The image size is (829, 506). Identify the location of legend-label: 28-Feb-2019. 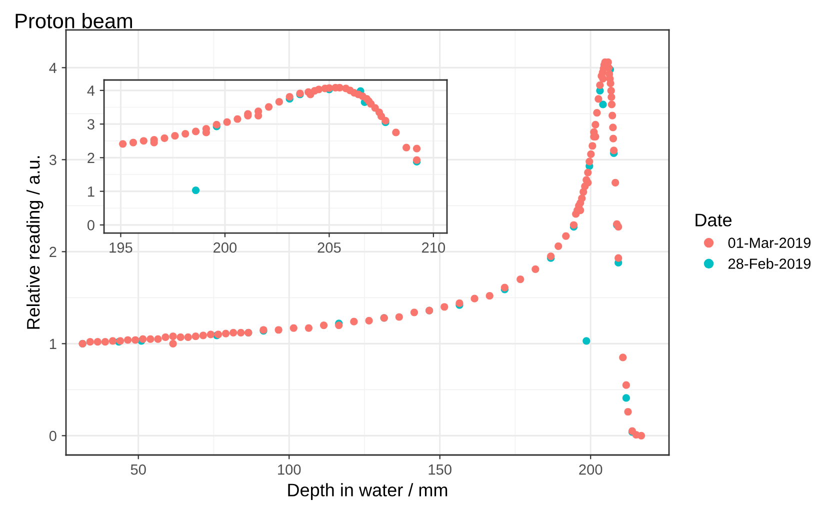
(769, 263).